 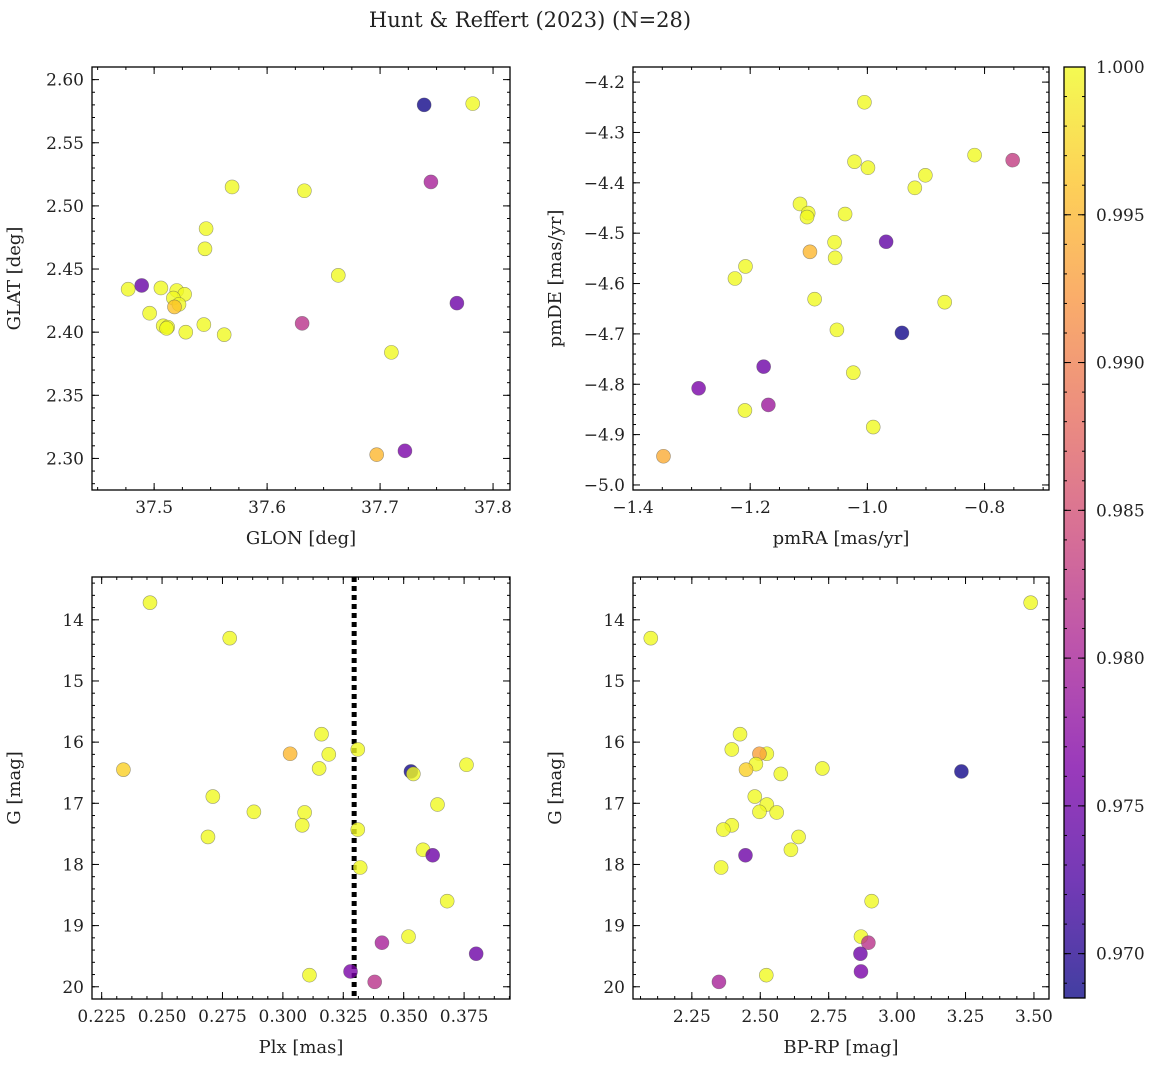 What do you see at coordinates (604, 486) in the screenshot?
I see `y-tick-label: −5.0` at bounding box center [604, 486].